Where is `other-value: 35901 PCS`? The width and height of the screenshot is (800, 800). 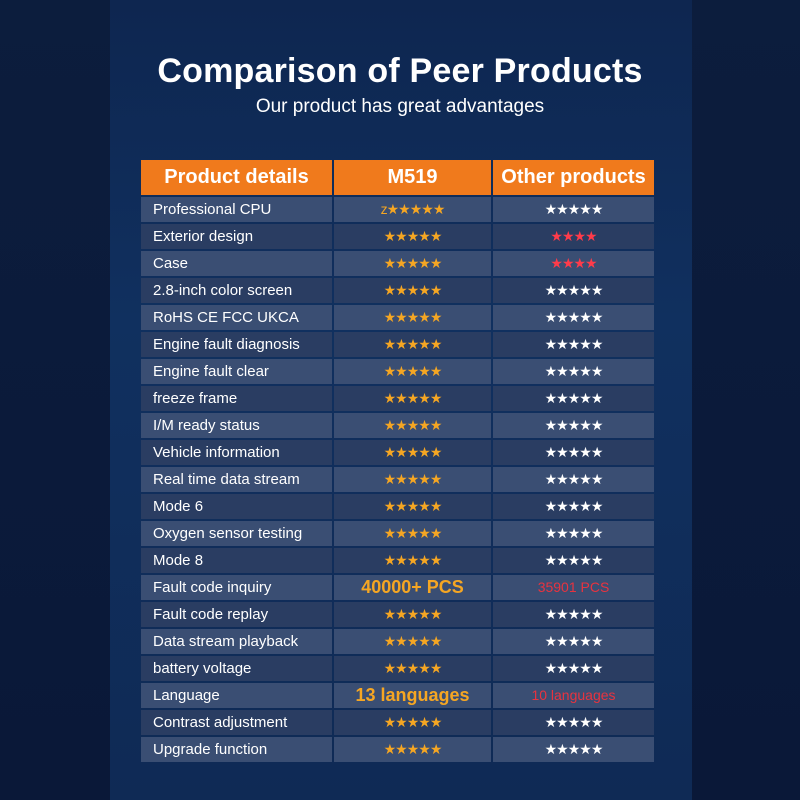
other-value: 35901 PCS is located at coordinates (573, 587).